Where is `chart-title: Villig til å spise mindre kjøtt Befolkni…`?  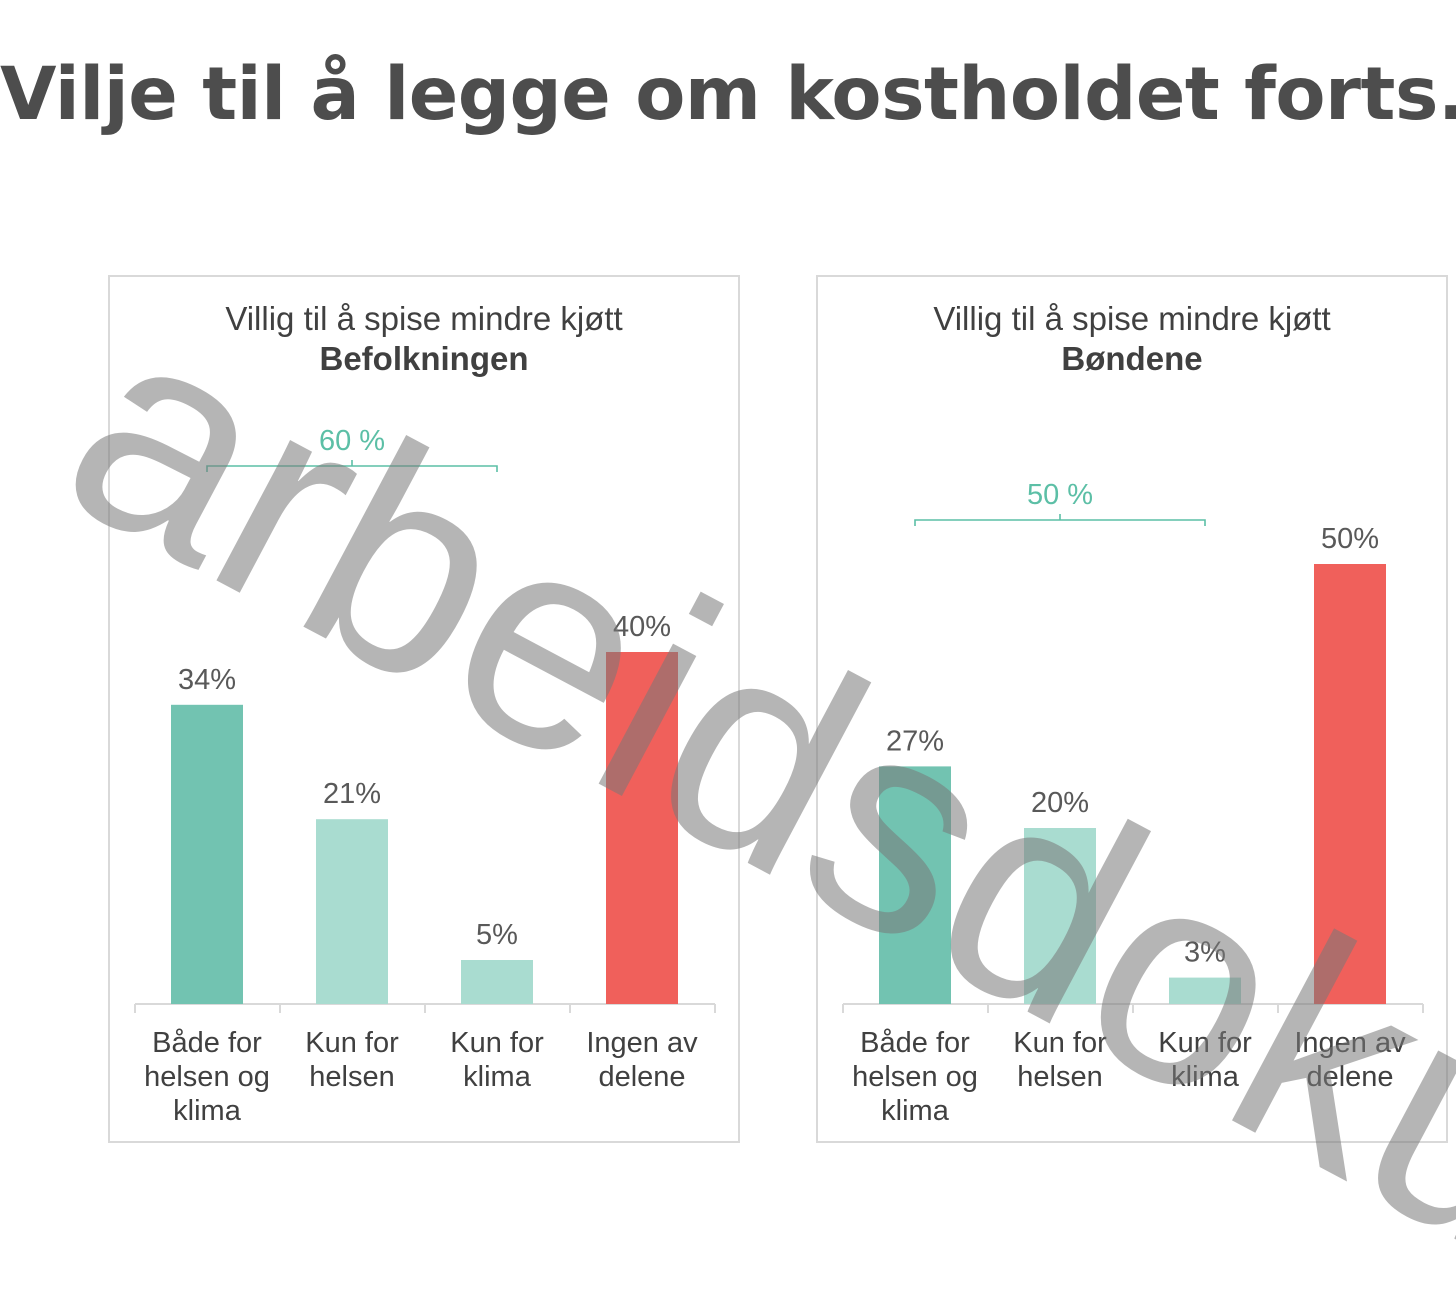 chart-title: Villig til å spise mindre kjøtt Befolkni… is located at coordinates (424, 339).